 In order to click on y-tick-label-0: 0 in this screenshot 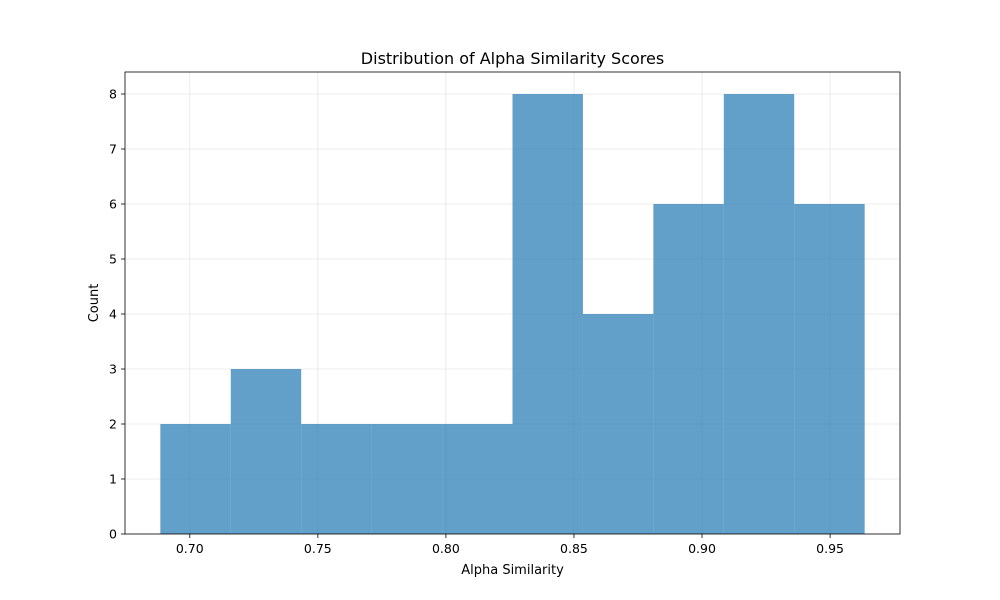, I will do `click(113, 534)`.